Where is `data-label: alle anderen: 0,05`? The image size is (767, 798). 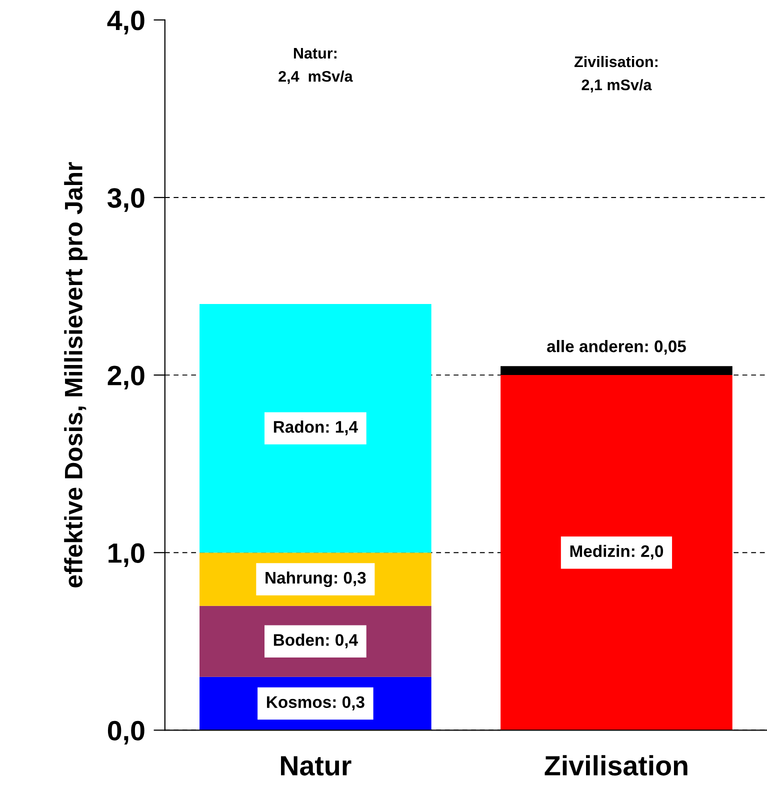 data-label: alle anderen: 0,05 is located at coordinates (616, 347).